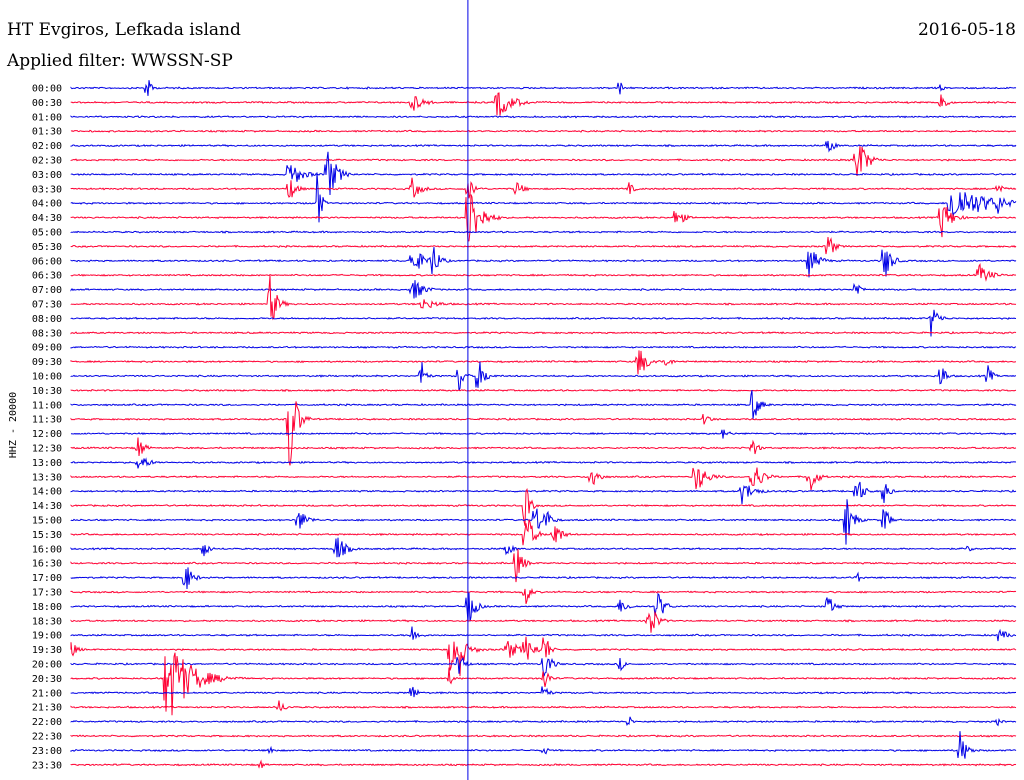 This screenshot has width=1024, height=780. Describe the element at coordinates (47, 391) in the screenshot. I see `row-label: 10:30` at that location.